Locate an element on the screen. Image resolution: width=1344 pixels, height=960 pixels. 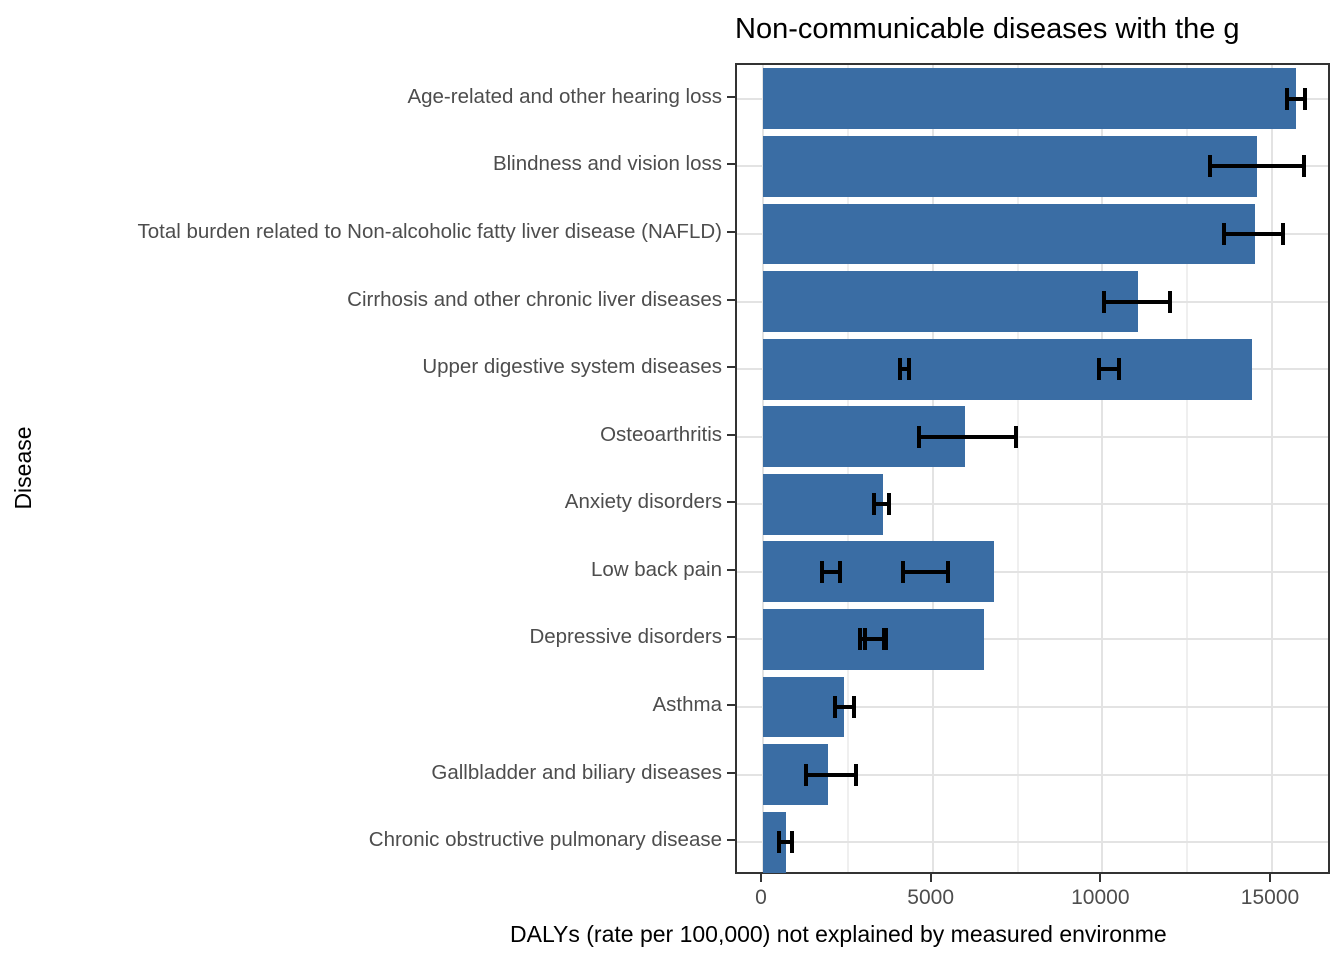
chart-title: Non-communicable diseases with the g is located at coordinates (987, 29).